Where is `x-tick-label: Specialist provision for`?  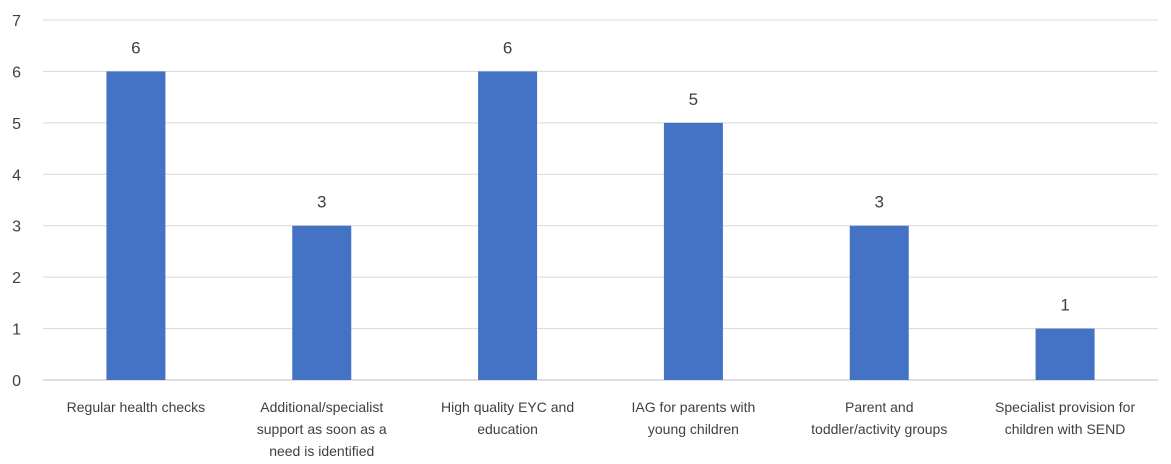
x-tick-label: Specialist provision for is located at coordinates (1065, 407).